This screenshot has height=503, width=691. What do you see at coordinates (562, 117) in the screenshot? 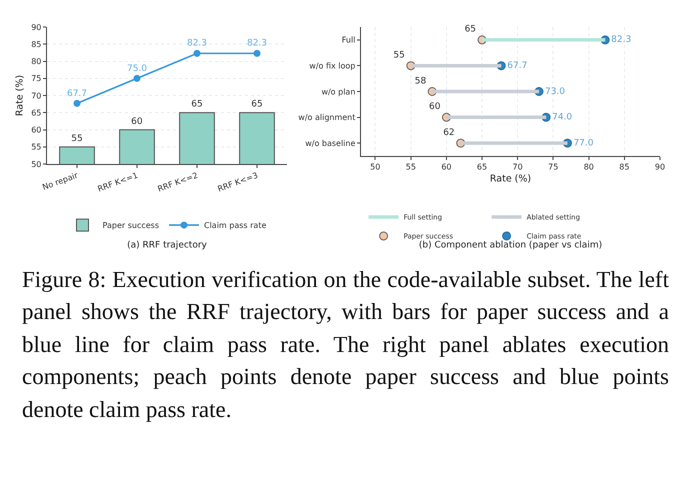
I see `data-label: 74.0` at bounding box center [562, 117].